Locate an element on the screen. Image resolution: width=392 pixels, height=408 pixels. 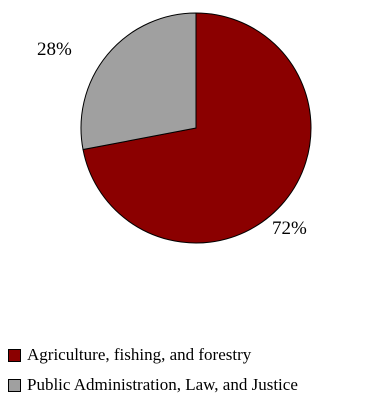
pie-slice-public-administration is located at coordinates (138, 81).